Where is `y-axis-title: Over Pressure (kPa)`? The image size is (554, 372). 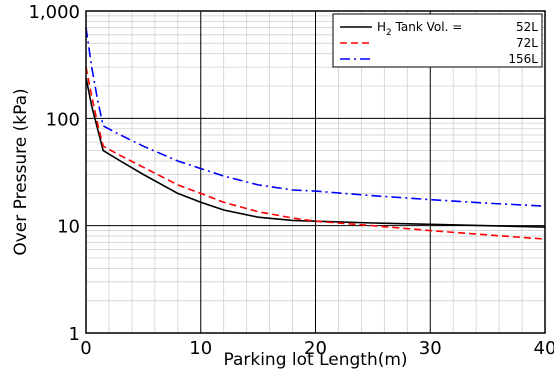 y-axis-title: Over Pressure (kPa) is located at coordinates (21, 171).